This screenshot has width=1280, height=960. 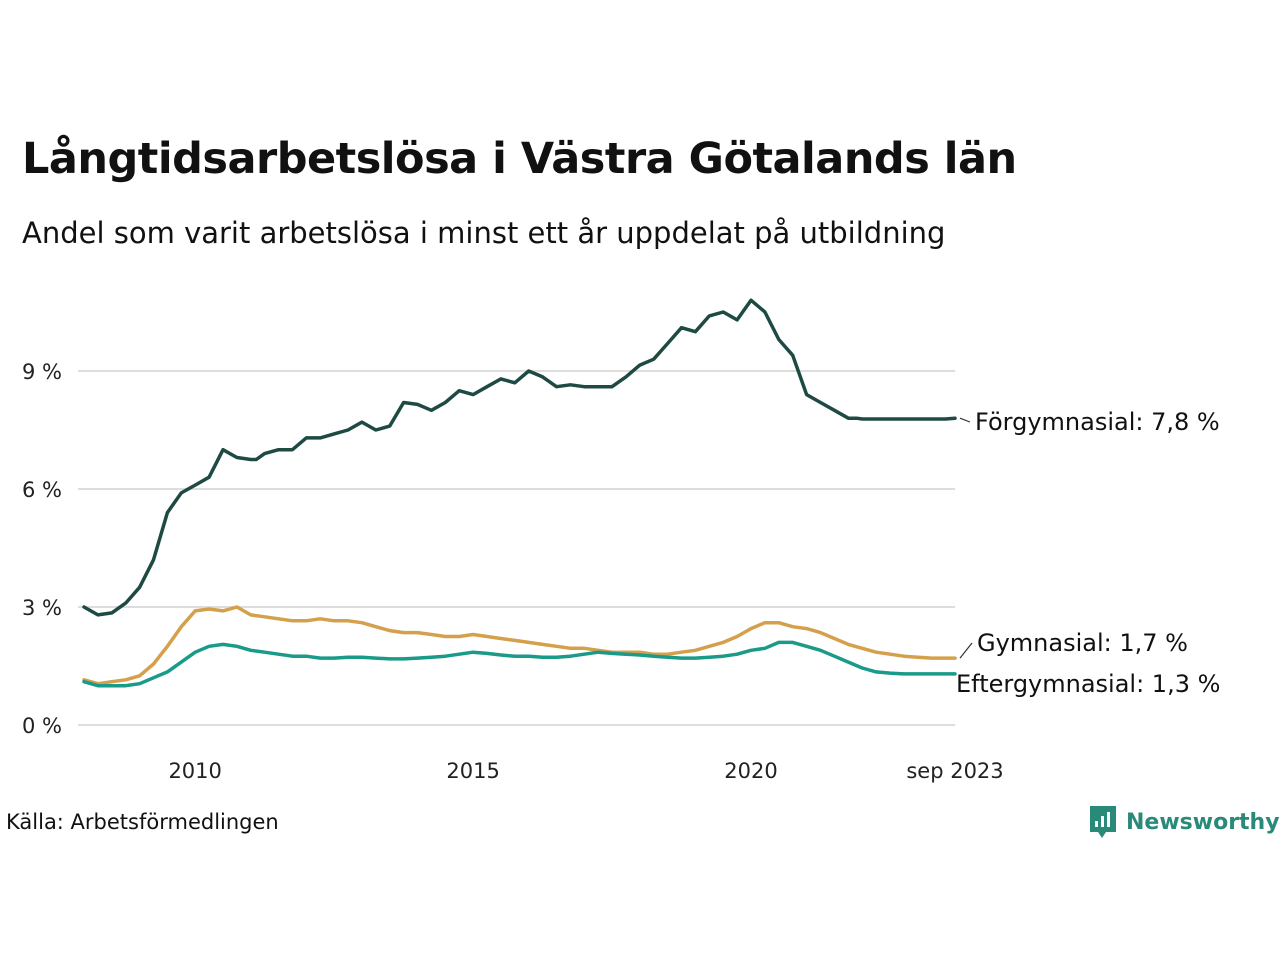 I want to click on series-end-label-gymnasial: Gymnasial: 1,7 %, so click(x=1082, y=643).